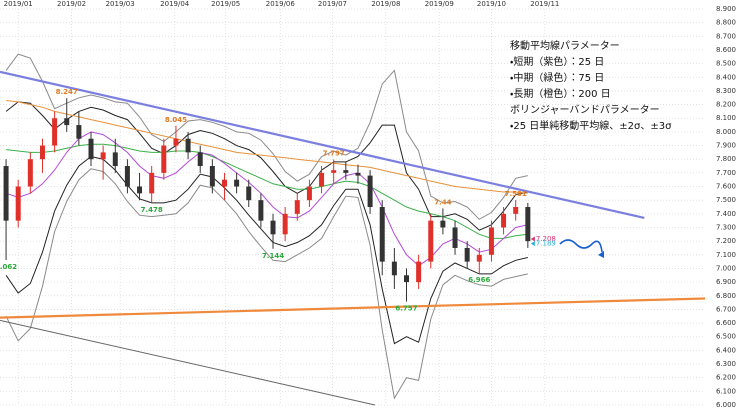 Image resolution: width=740 pixels, height=411 pixels. I want to click on arrow-head, so click(601, 254).